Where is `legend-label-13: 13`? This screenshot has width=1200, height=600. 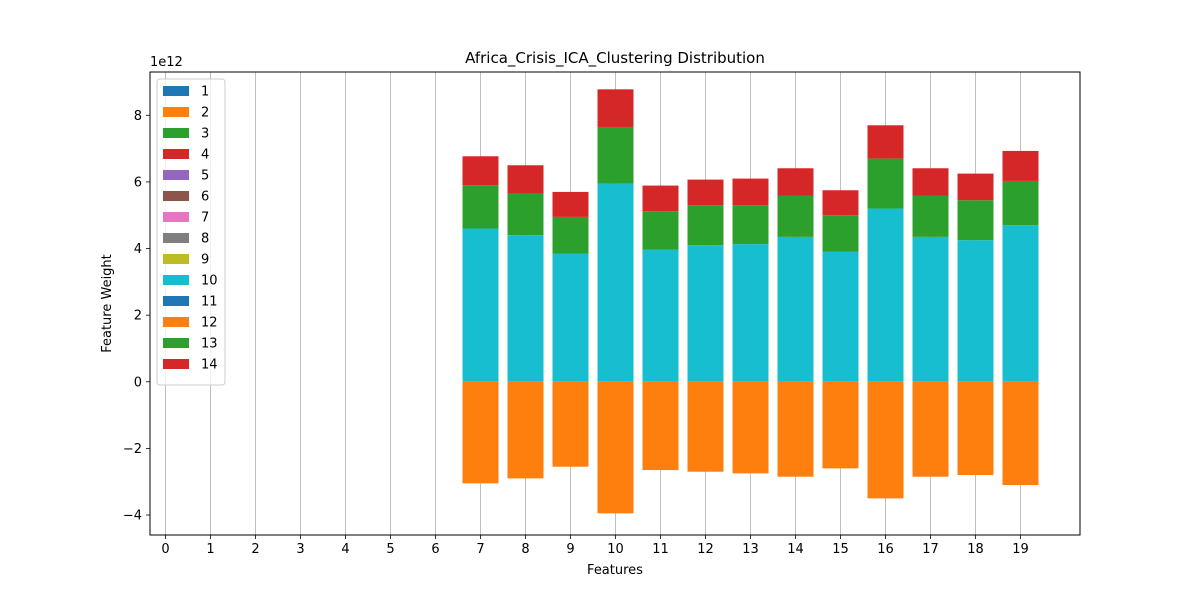
legend-label-13: 13 is located at coordinates (209, 344).